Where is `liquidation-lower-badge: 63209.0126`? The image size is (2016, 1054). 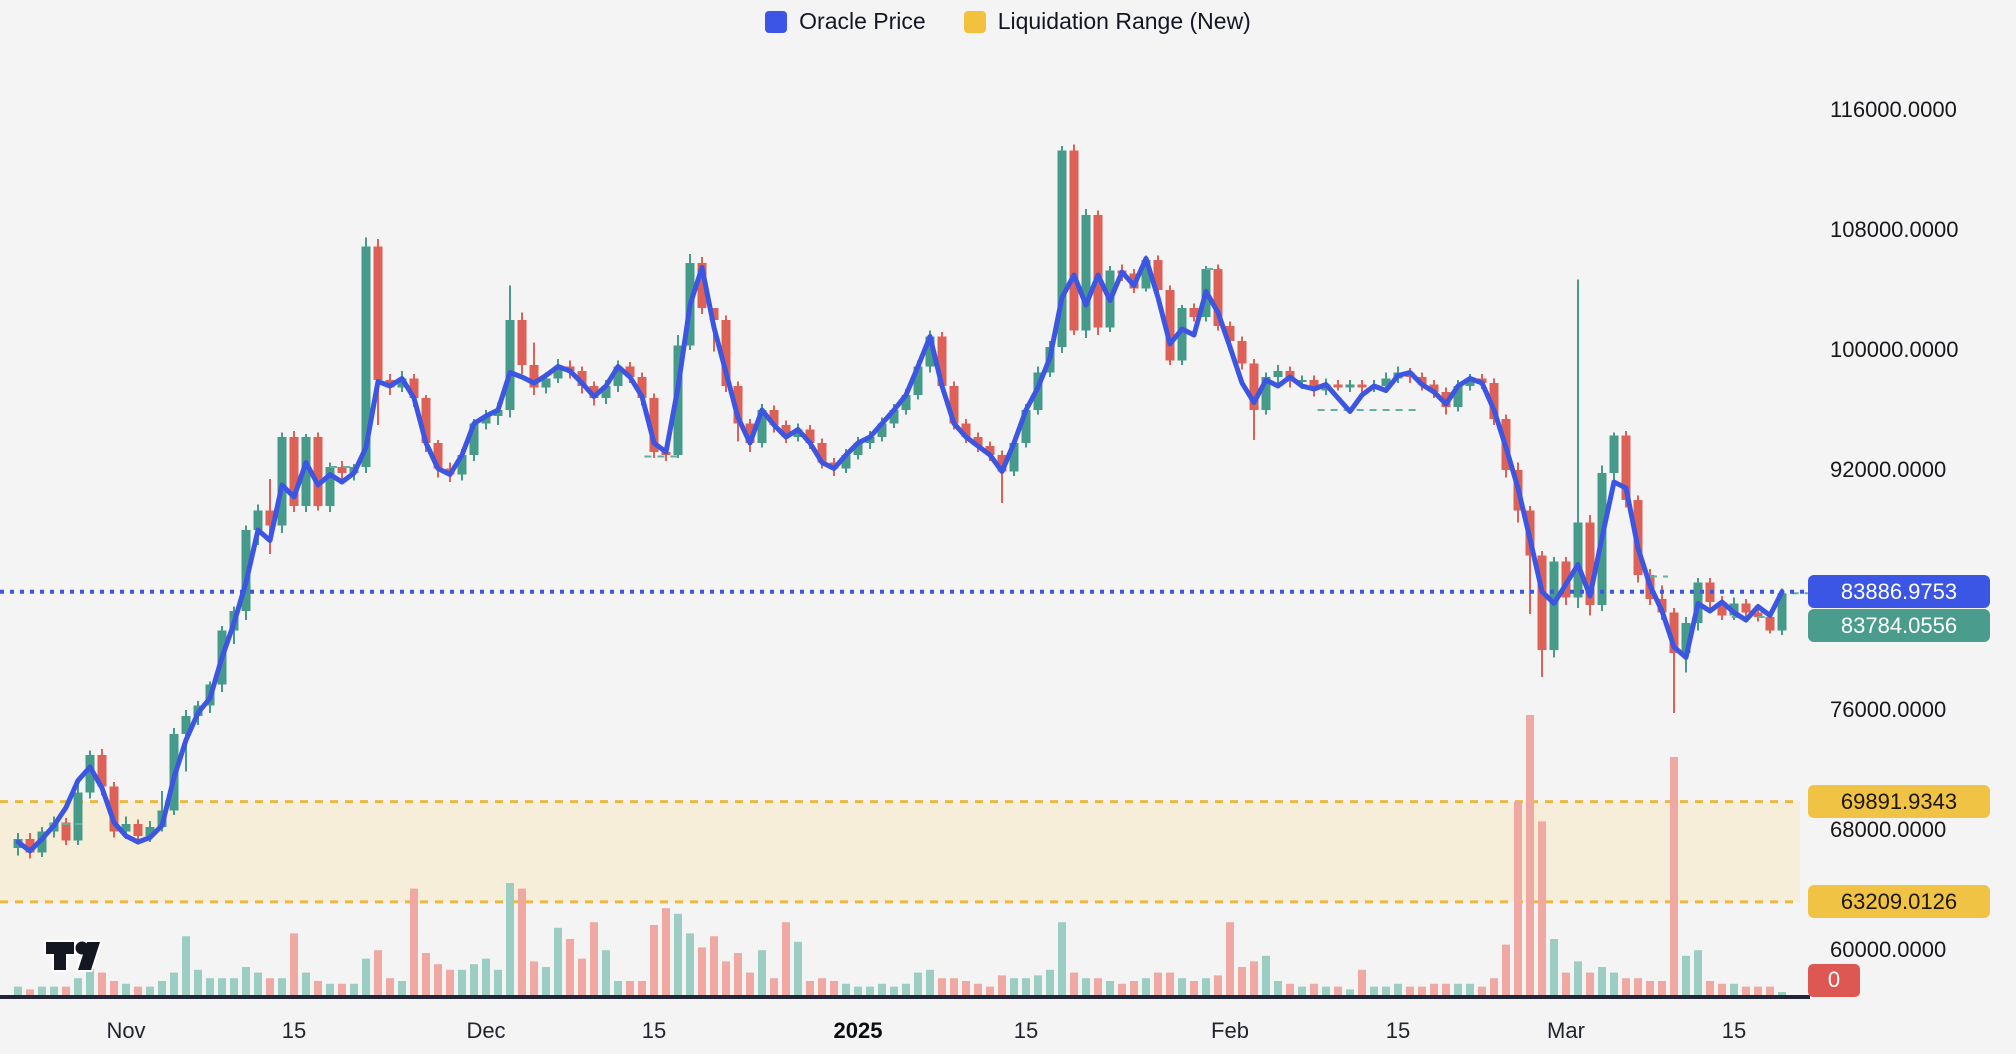 liquidation-lower-badge: 63209.0126 is located at coordinates (1899, 902).